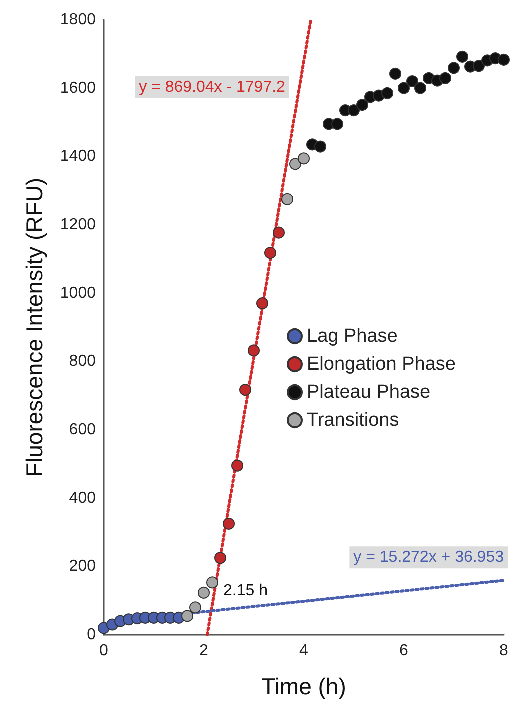  Describe the element at coordinates (78, 20) in the screenshot. I see `y-tick-label: 1800` at that location.